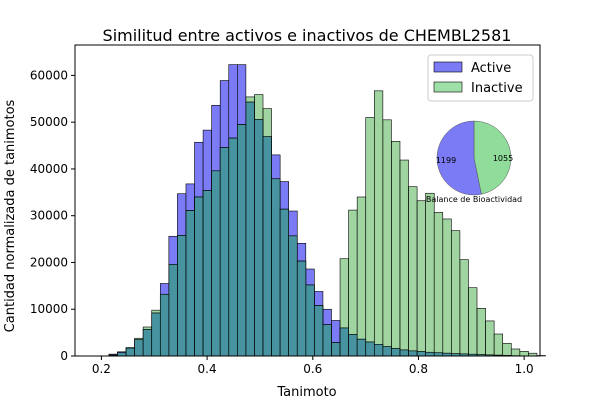 The width and height of the screenshot is (600, 400). Describe the element at coordinates (524, 369) in the screenshot. I see `x-tick-label: 1.0` at that location.